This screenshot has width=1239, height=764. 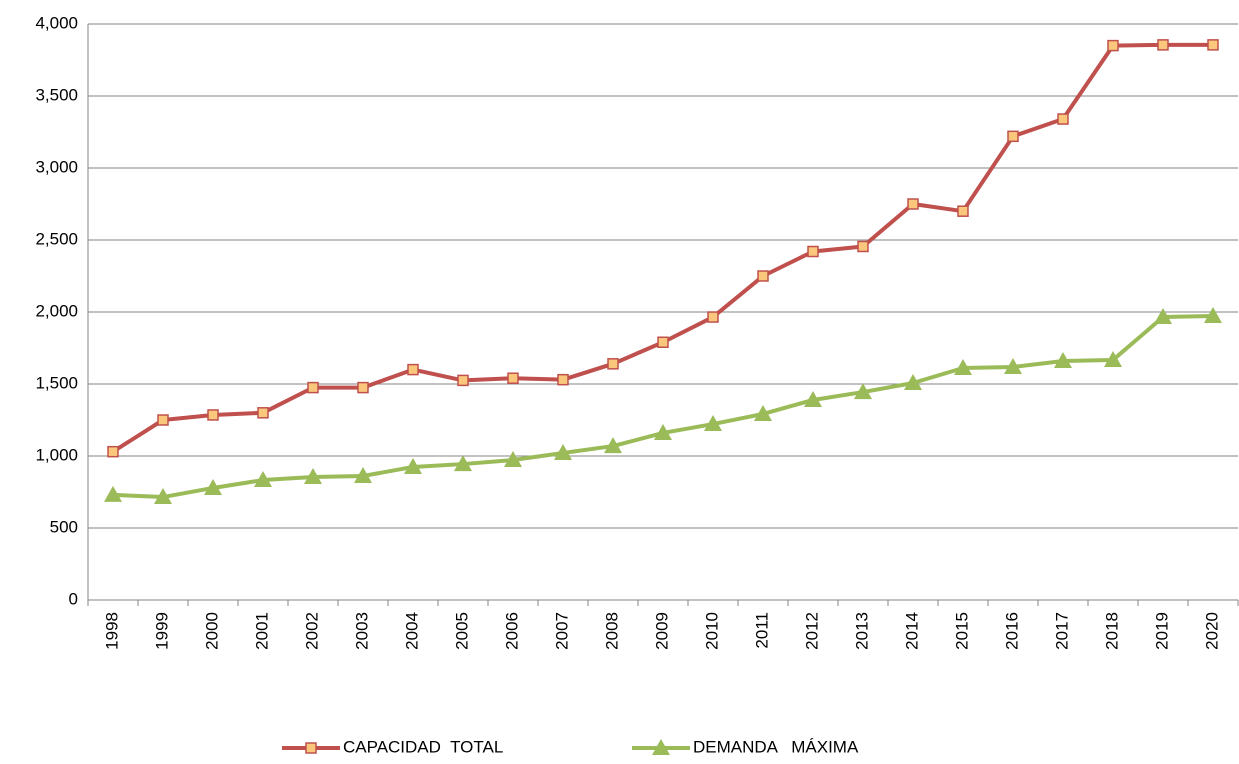 I want to click on x-tick-label: 2010, so click(x=711, y=631).